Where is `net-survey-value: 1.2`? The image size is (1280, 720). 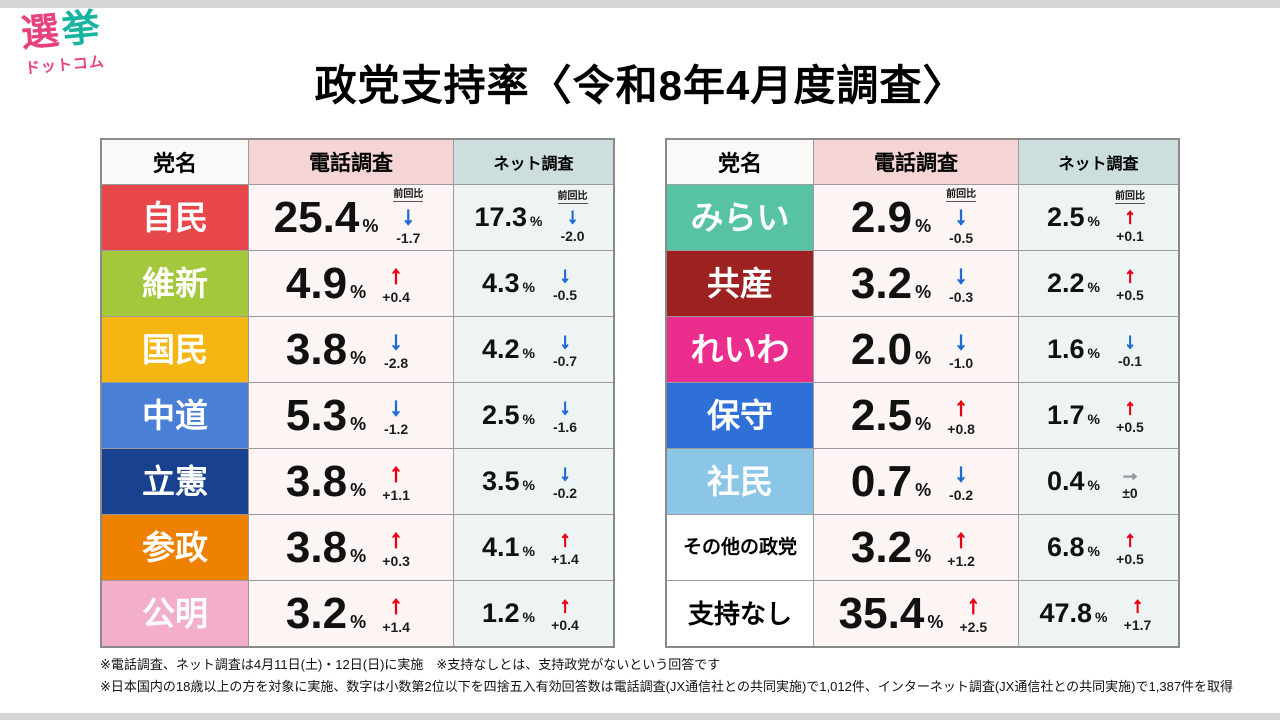 net-survey-value: 1.2 is located at coordinates (501, 613).